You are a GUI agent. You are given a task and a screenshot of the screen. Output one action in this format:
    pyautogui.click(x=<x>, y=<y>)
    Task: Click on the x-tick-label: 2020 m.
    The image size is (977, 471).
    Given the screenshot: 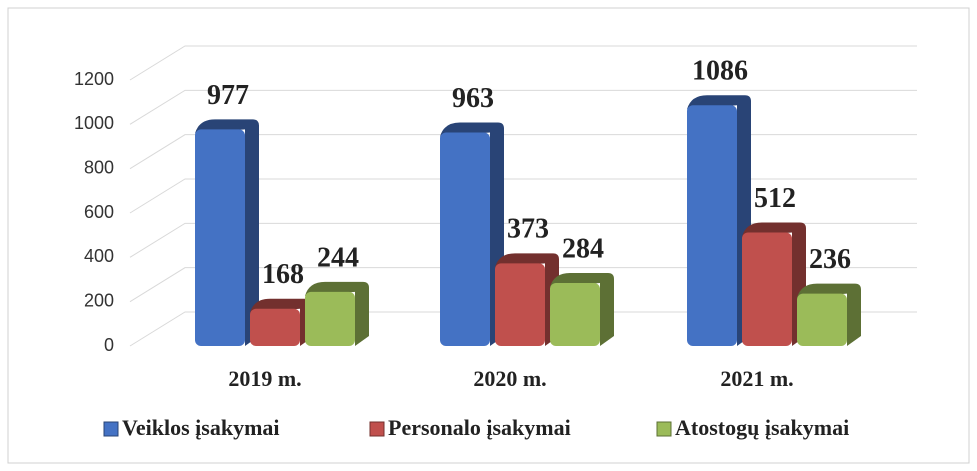 What is the action you would take?
    pyautogui.click(x=509, y=378)
    